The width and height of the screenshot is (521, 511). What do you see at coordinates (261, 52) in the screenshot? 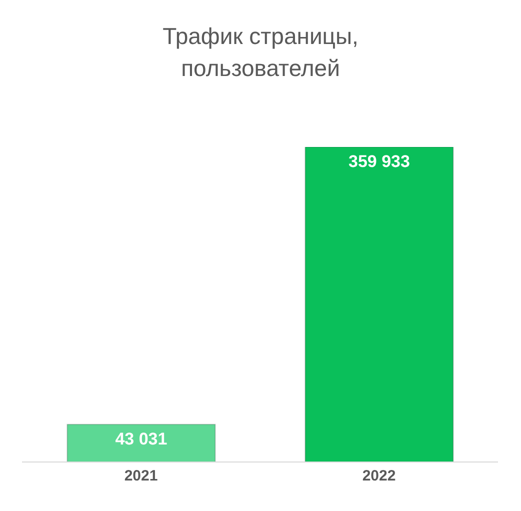
I see `chart-title: Трафик страницы, пользователей` at bounding box center [261, 52].